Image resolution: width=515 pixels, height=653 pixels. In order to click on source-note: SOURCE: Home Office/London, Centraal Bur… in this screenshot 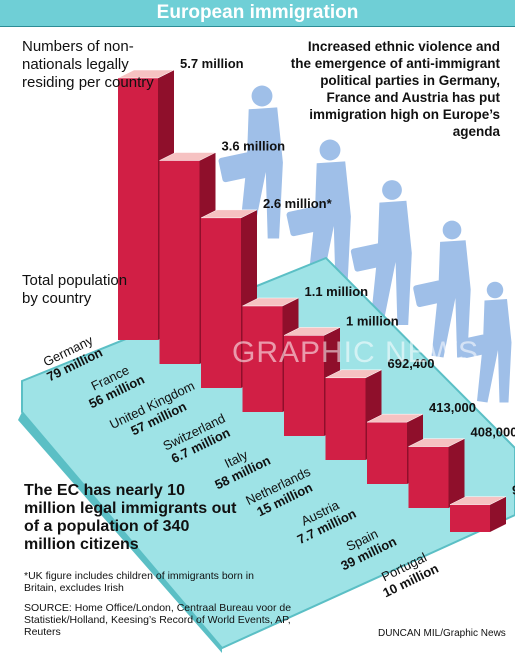, I will do `click(158, 620)`.